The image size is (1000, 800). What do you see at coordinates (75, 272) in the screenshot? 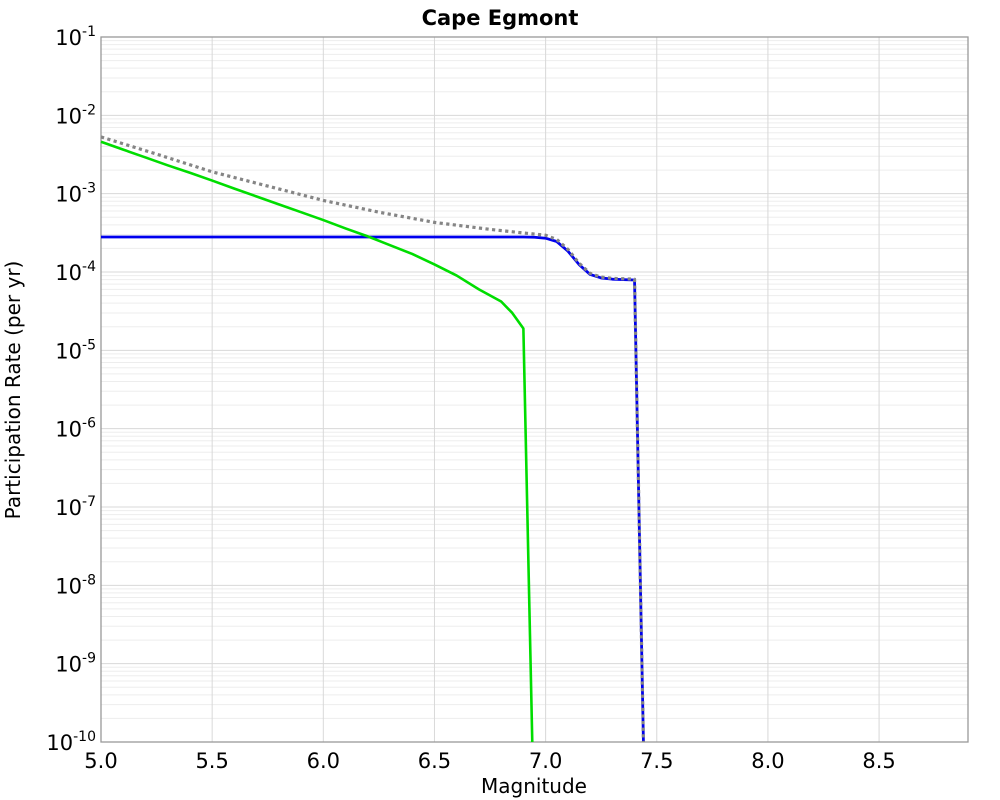
I see `y-tick-label: 10⁻⁴` at bounding box center [75, 272].